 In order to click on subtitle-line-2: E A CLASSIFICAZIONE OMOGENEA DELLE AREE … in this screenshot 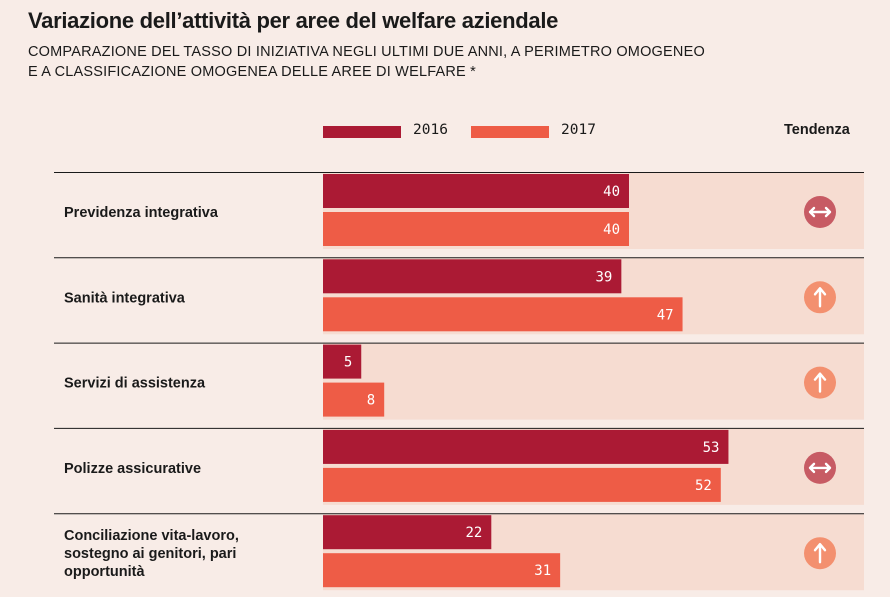, I will do `click(252, 72)`.